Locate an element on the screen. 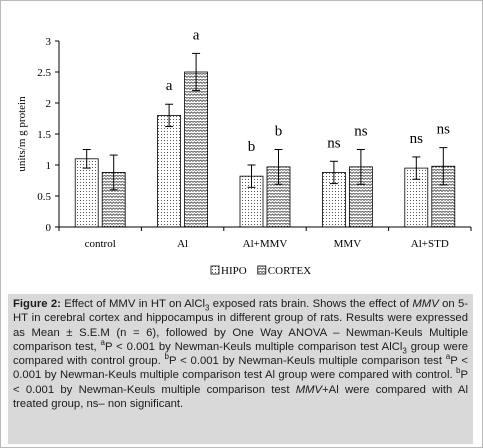 The width and height of the screenshot is (483, 448). x-tick-label: MMV is located at coordinates (348, 244).